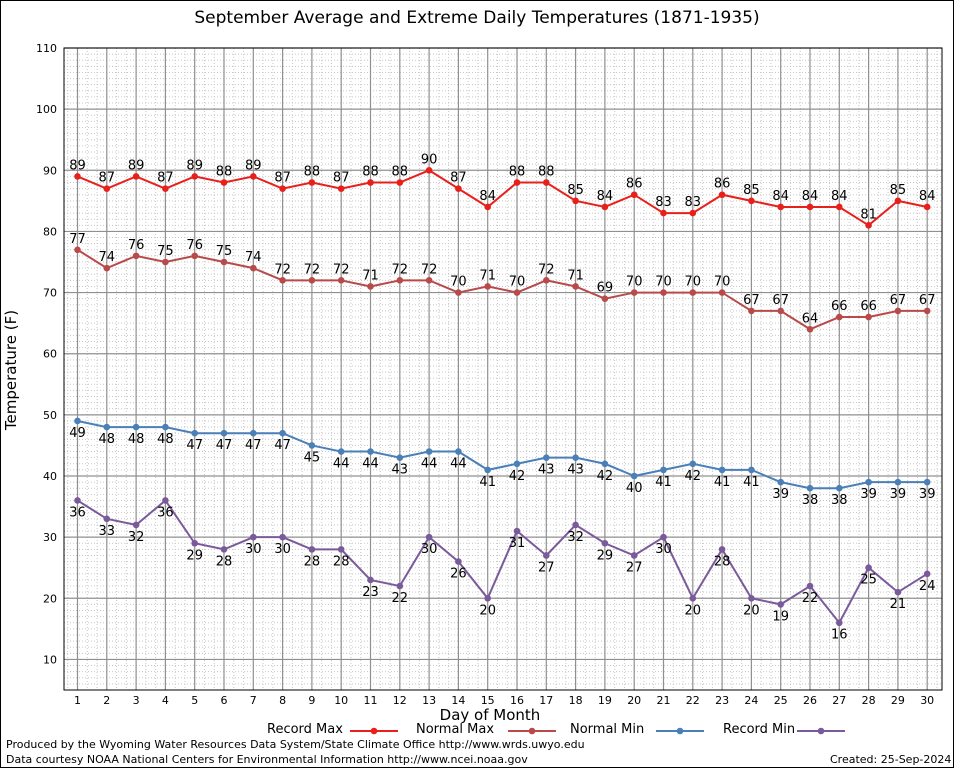 The width and height of the screenshot is (954, 768). I want to click on data-label: 23, so click(370, 592).